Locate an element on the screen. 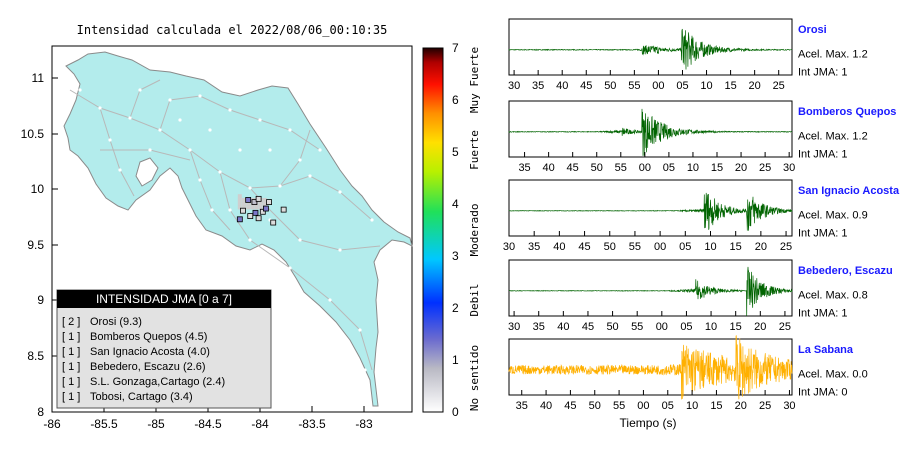  y-tick: 8 is located at coordinates (40, 412).